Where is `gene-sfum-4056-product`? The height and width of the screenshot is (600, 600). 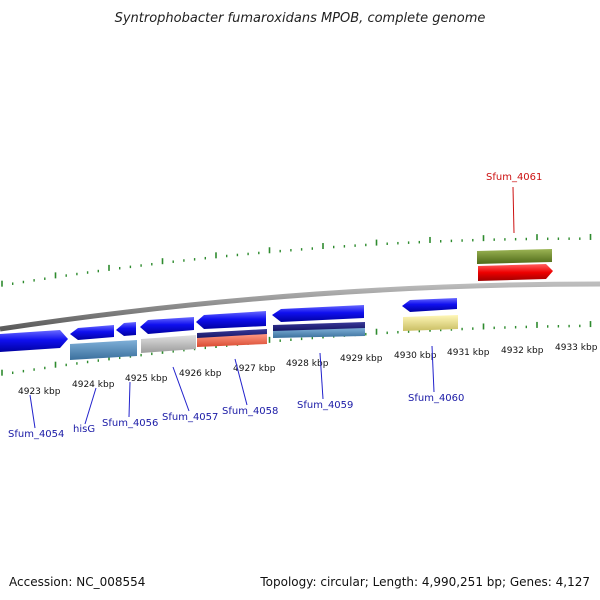
gene-sfum-4056-product is located at coordinates (168, 344).